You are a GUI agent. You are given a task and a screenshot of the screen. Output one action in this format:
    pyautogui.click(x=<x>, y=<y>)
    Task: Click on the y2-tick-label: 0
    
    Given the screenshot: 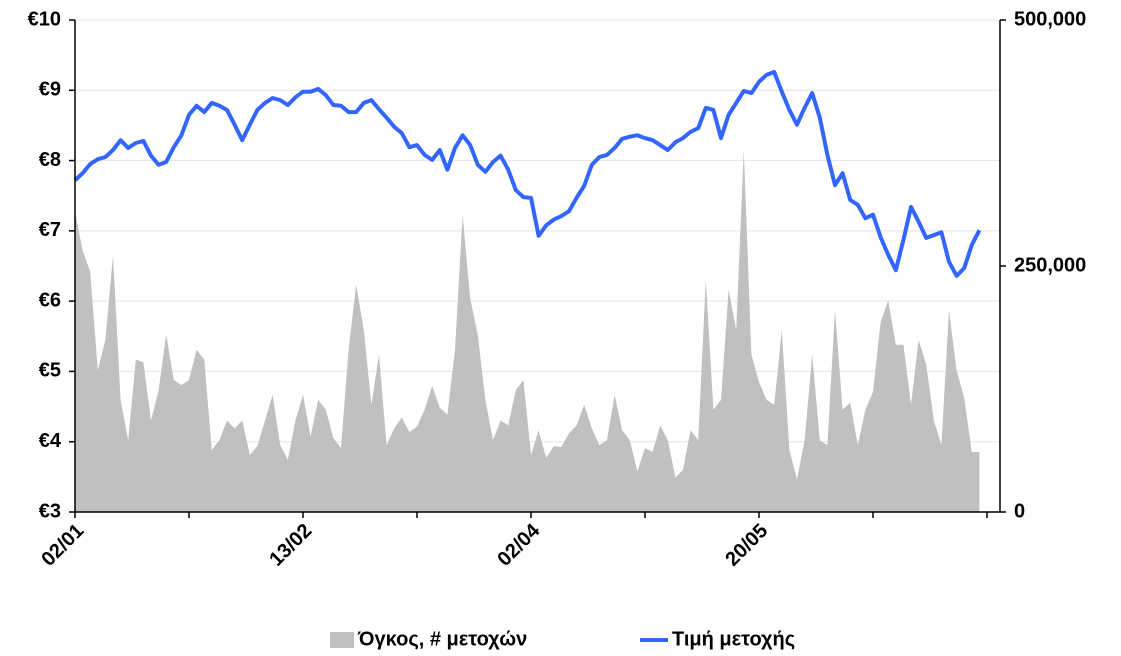 What is the action you would take?
    pyautogui.click(x=1019, y=511)
    